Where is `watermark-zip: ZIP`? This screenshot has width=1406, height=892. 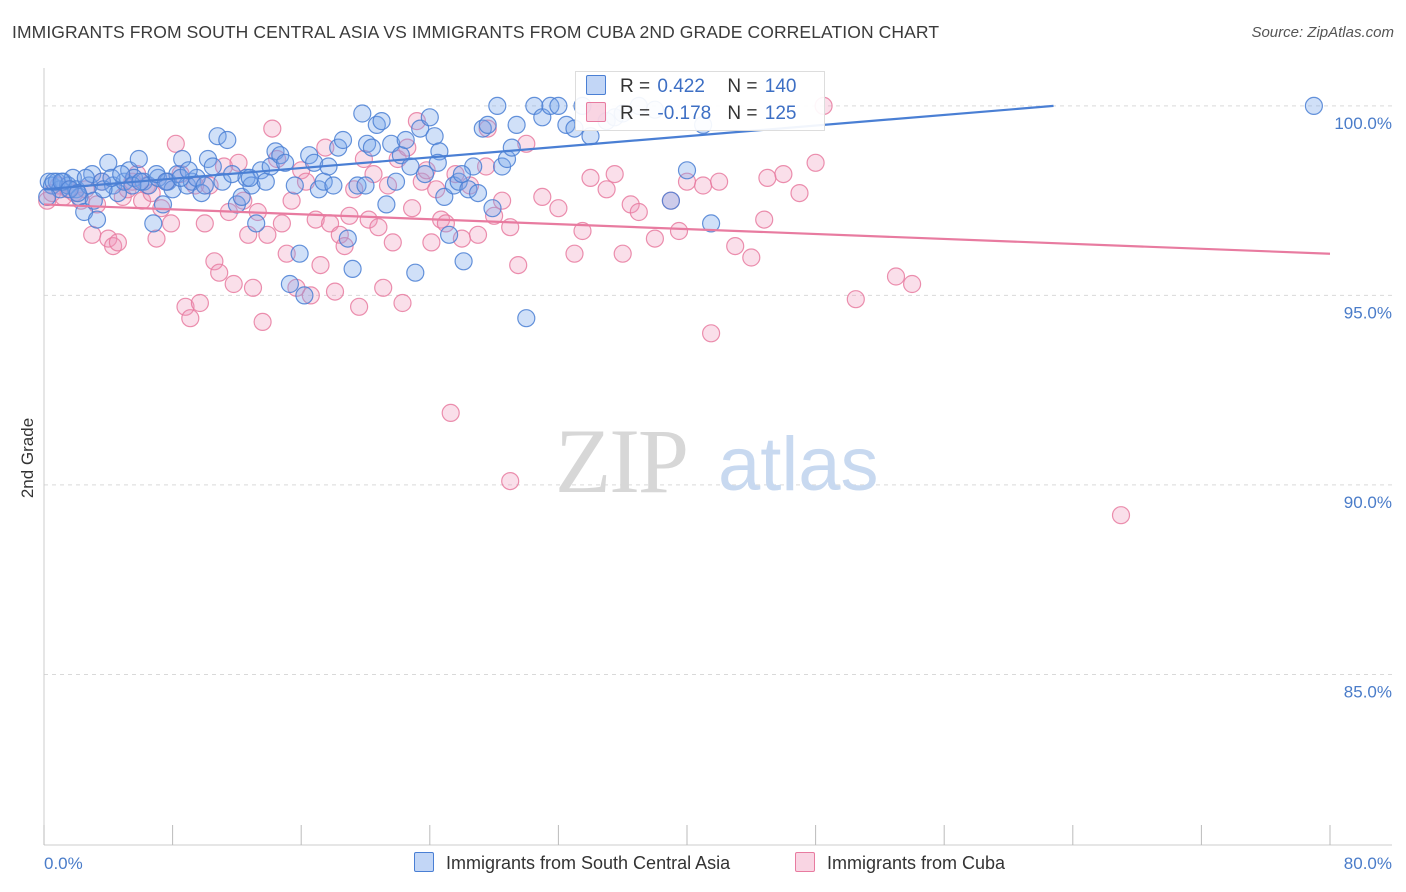 watermark-zip: ZIP is located at coordinates (621, 461).